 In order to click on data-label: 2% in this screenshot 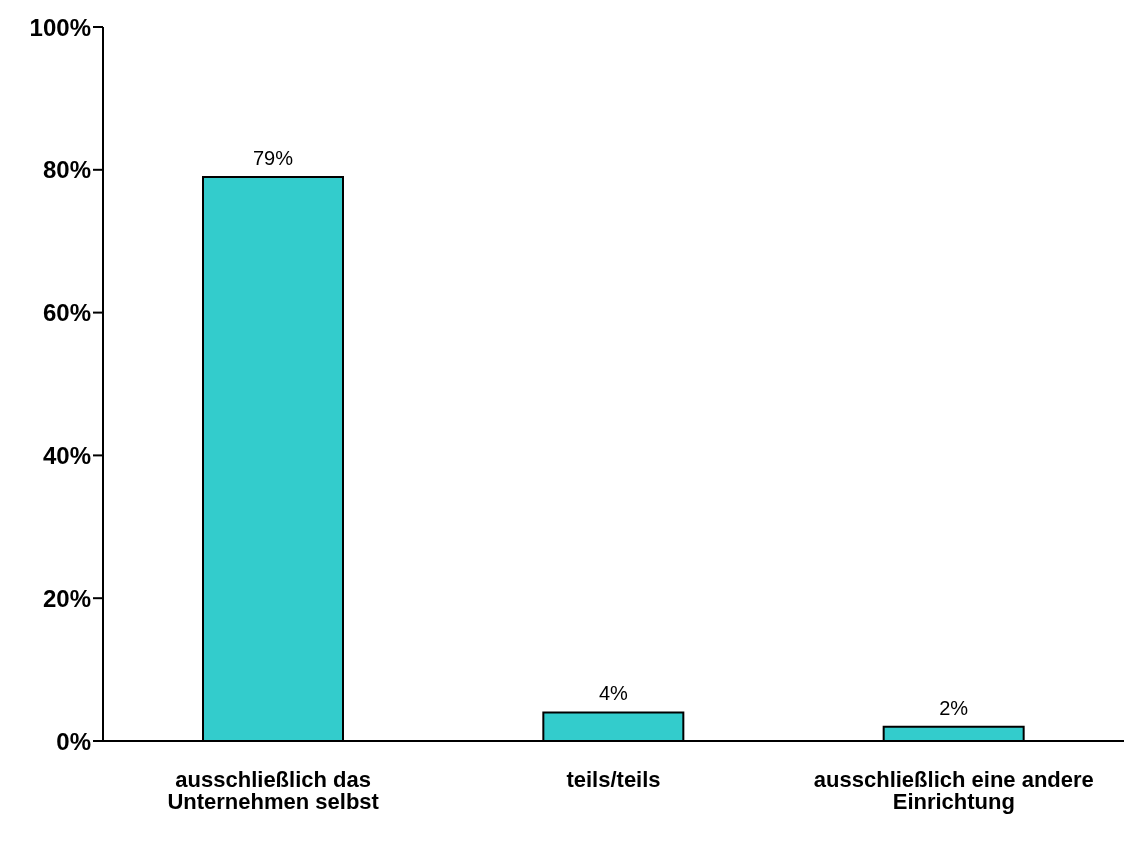, I will do `click(954, 707)`.